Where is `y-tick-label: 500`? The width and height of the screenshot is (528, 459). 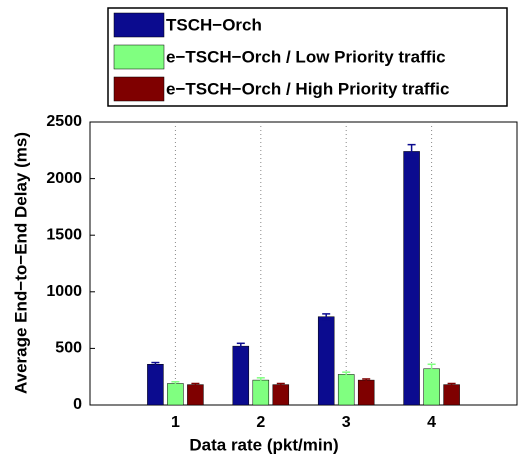
y-tick-label: 500 is located at coordinates (68, 348).